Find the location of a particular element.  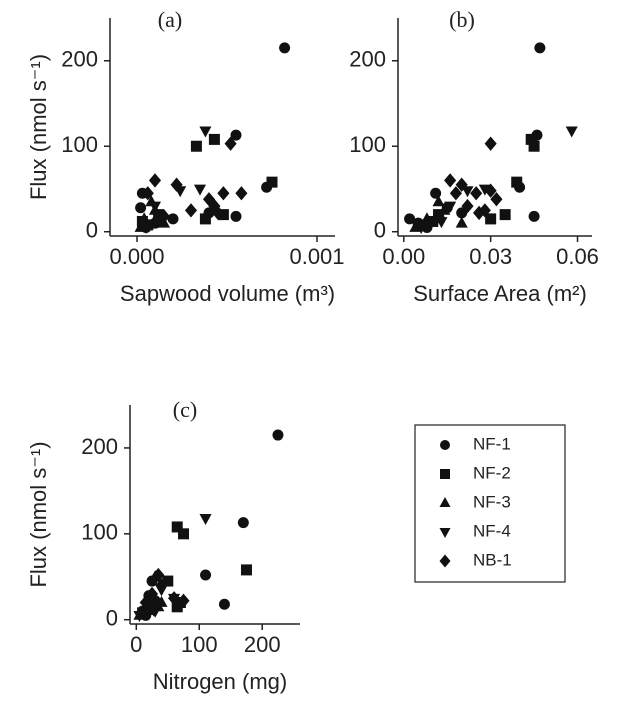

x-tick-label: 0.001 is located at coordinates (316, 256).